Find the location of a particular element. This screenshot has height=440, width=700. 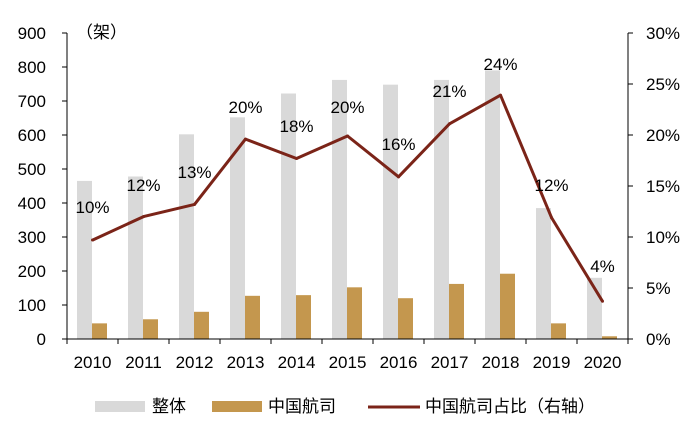

ratio-data-label: 10% is located at coordinates (92, 207).